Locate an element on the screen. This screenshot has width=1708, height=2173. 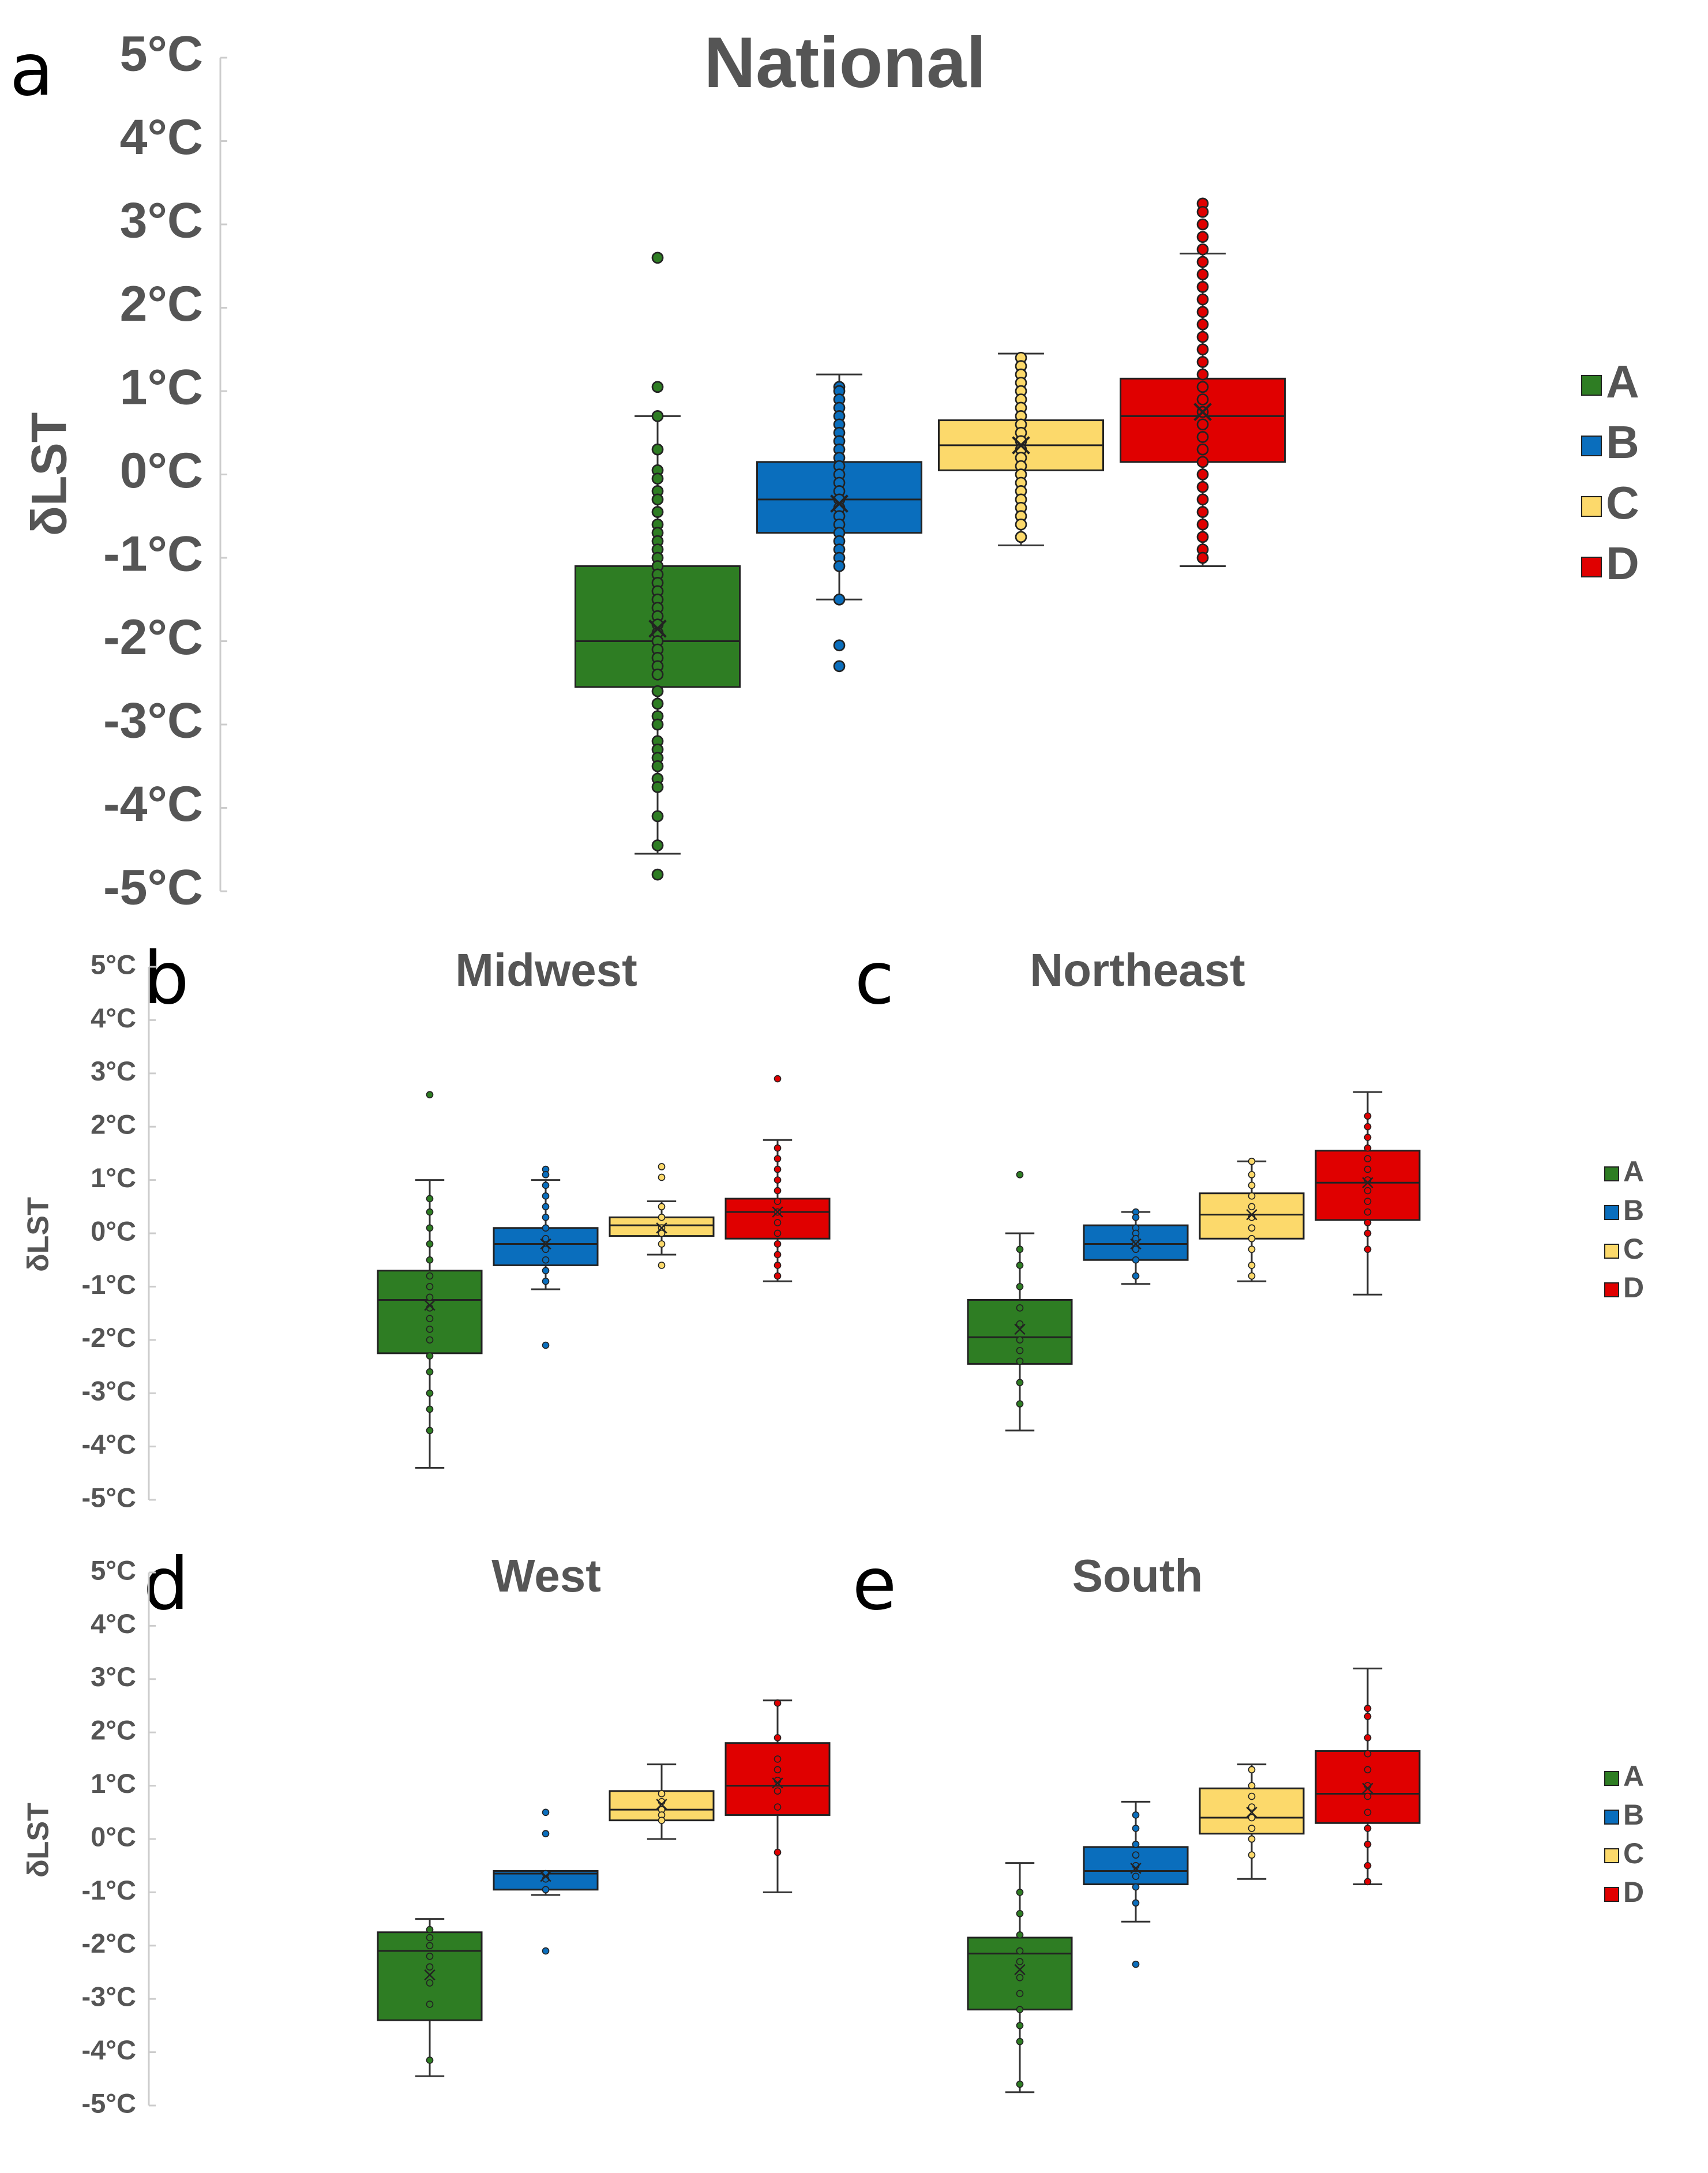
panel-e-legend-label-C: C is located at coordinates (1634, 1853).